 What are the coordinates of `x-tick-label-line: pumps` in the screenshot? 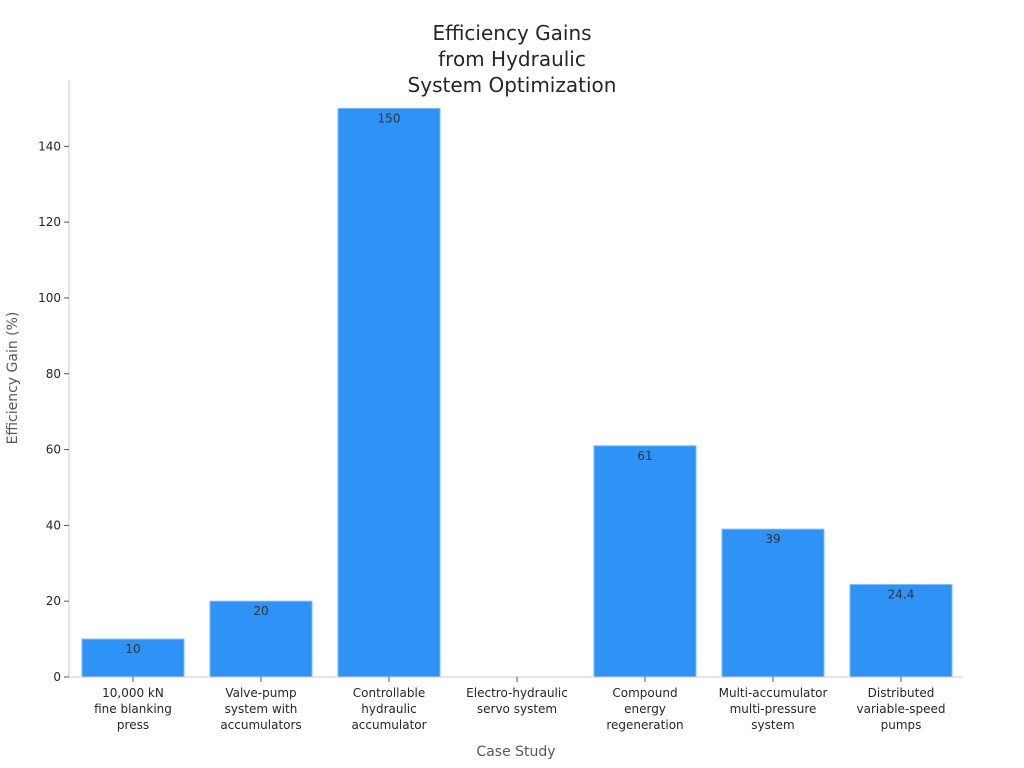 It's located at (901, 725).